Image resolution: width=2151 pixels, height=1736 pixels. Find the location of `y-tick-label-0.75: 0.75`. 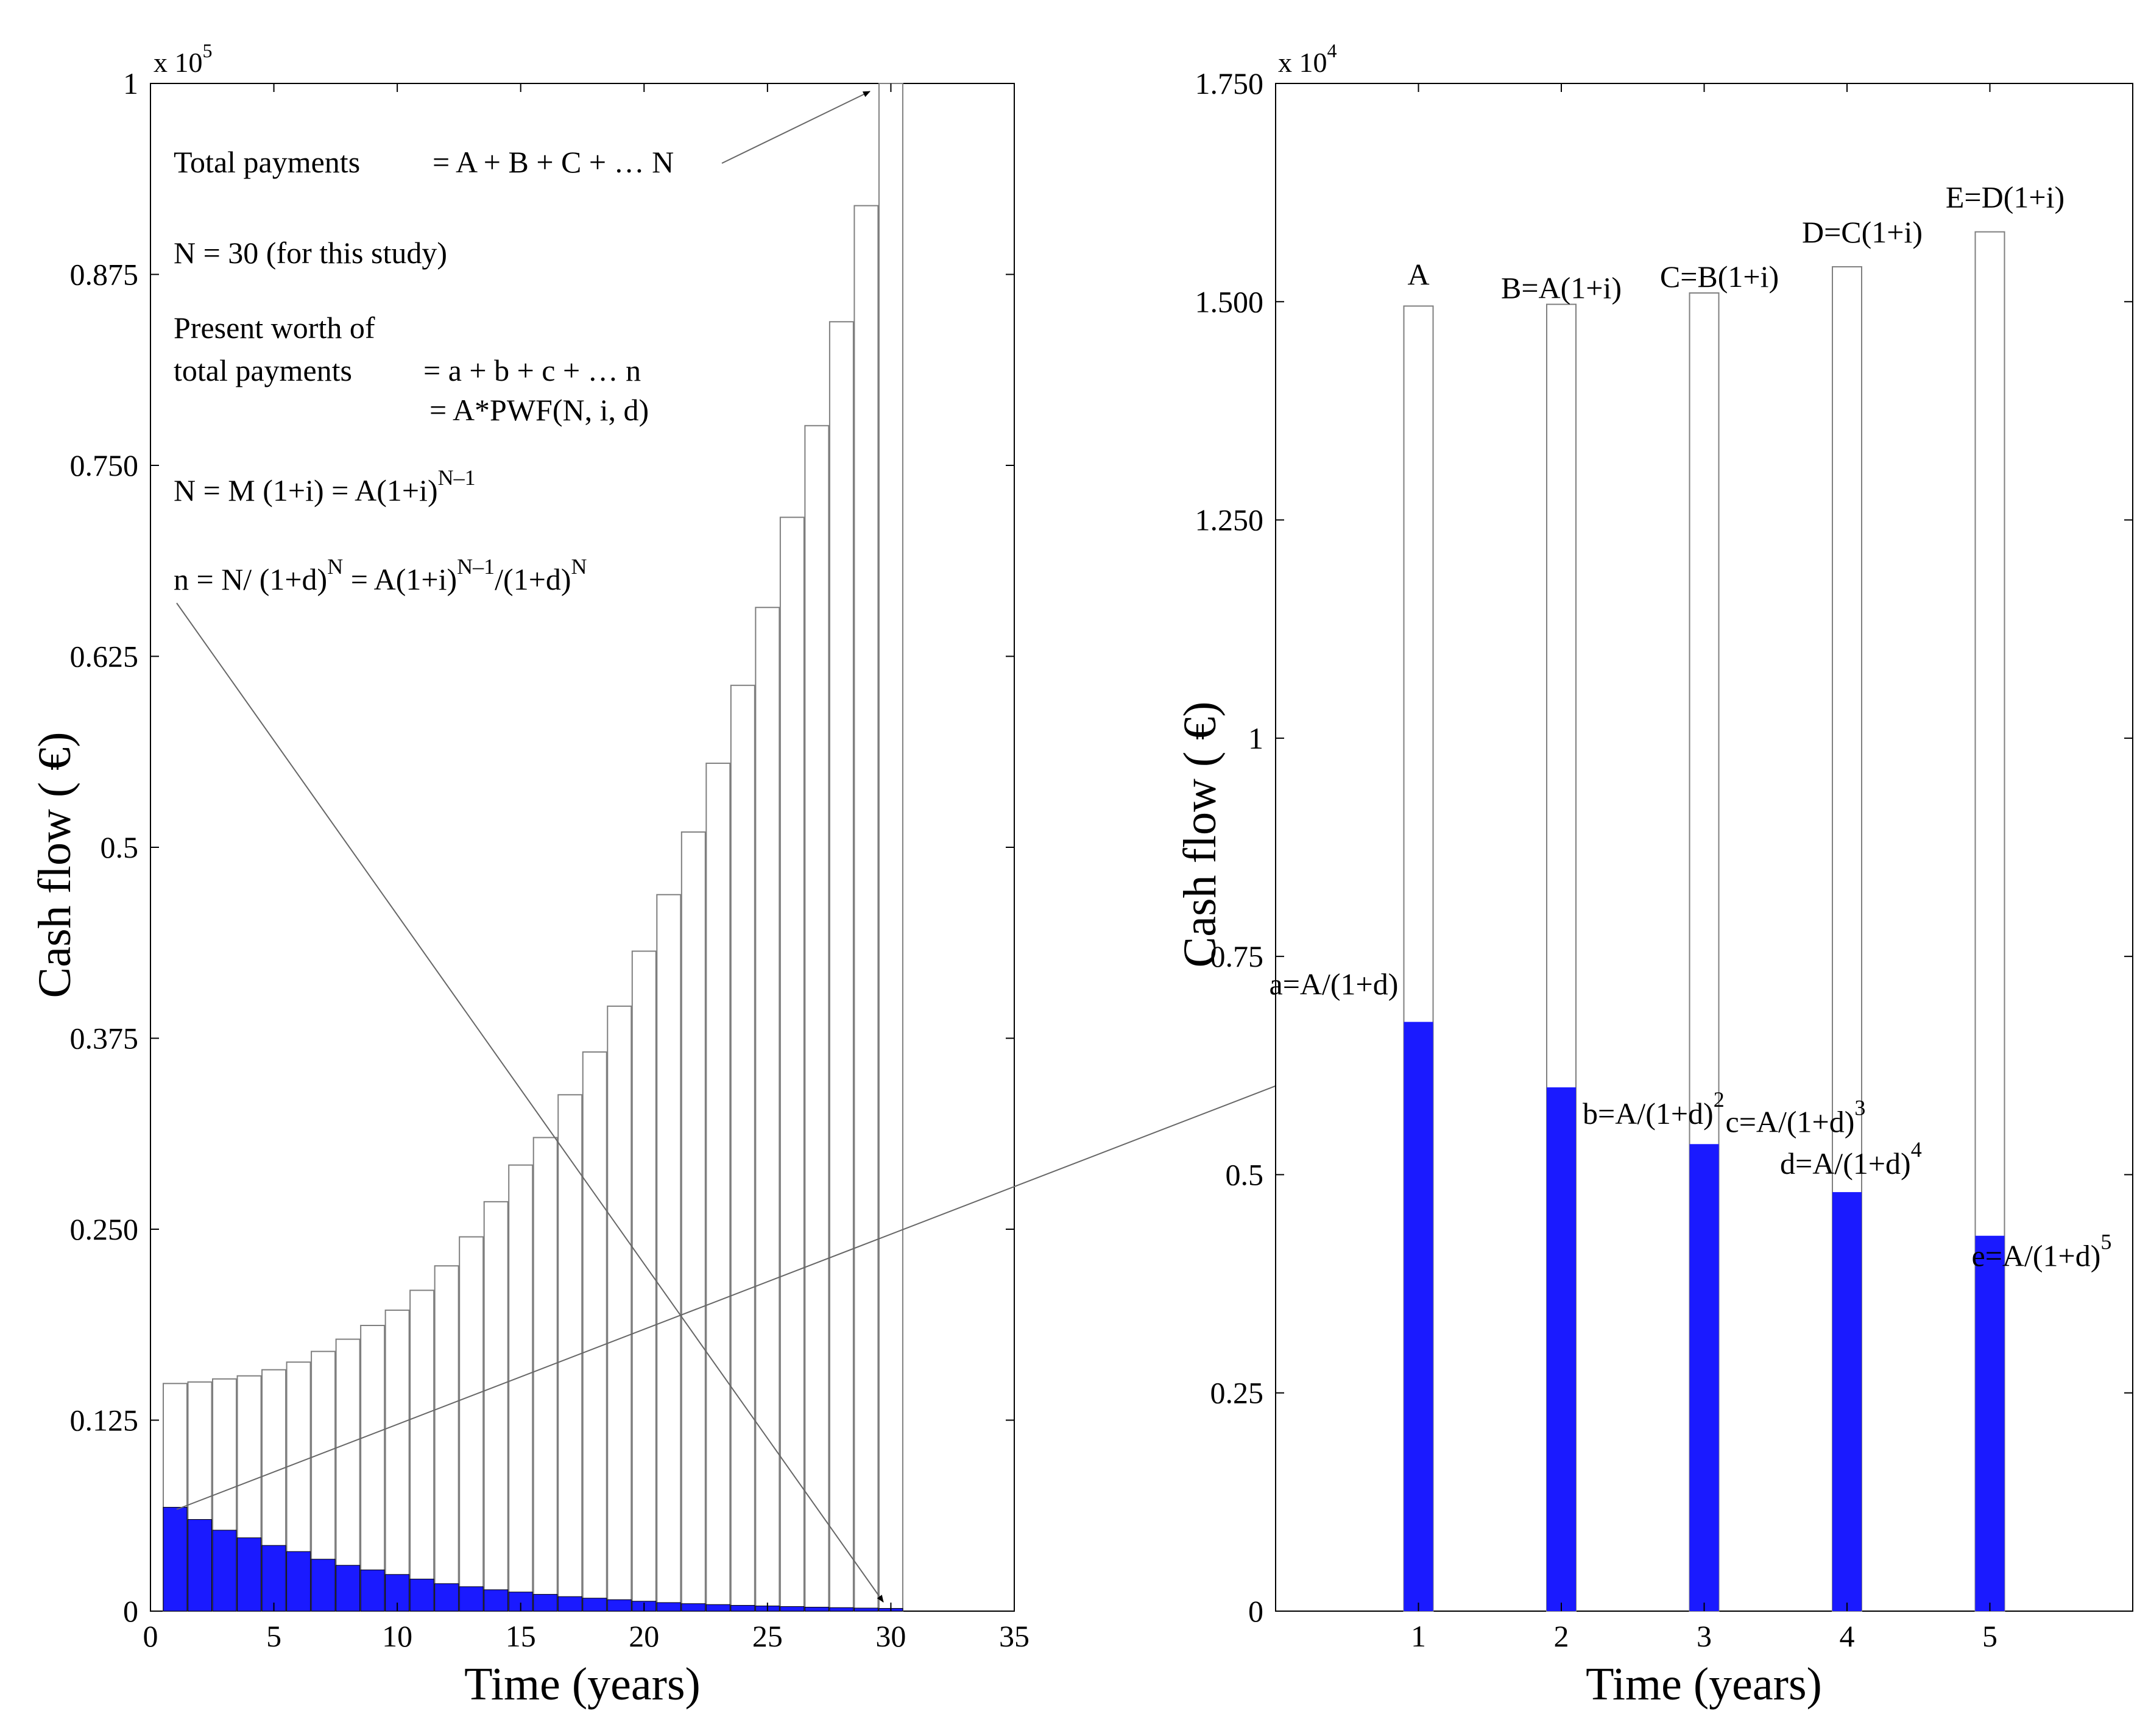

y-tick-label-0.75: 0.75 is located at coordinates (1237, 956).